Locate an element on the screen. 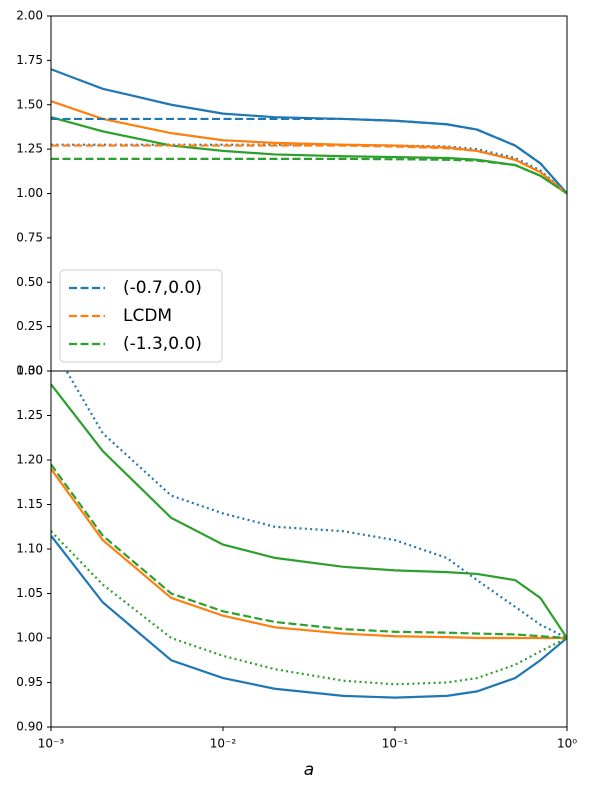  y-tick-label: 1.75 is located at coordinates (29, 60).